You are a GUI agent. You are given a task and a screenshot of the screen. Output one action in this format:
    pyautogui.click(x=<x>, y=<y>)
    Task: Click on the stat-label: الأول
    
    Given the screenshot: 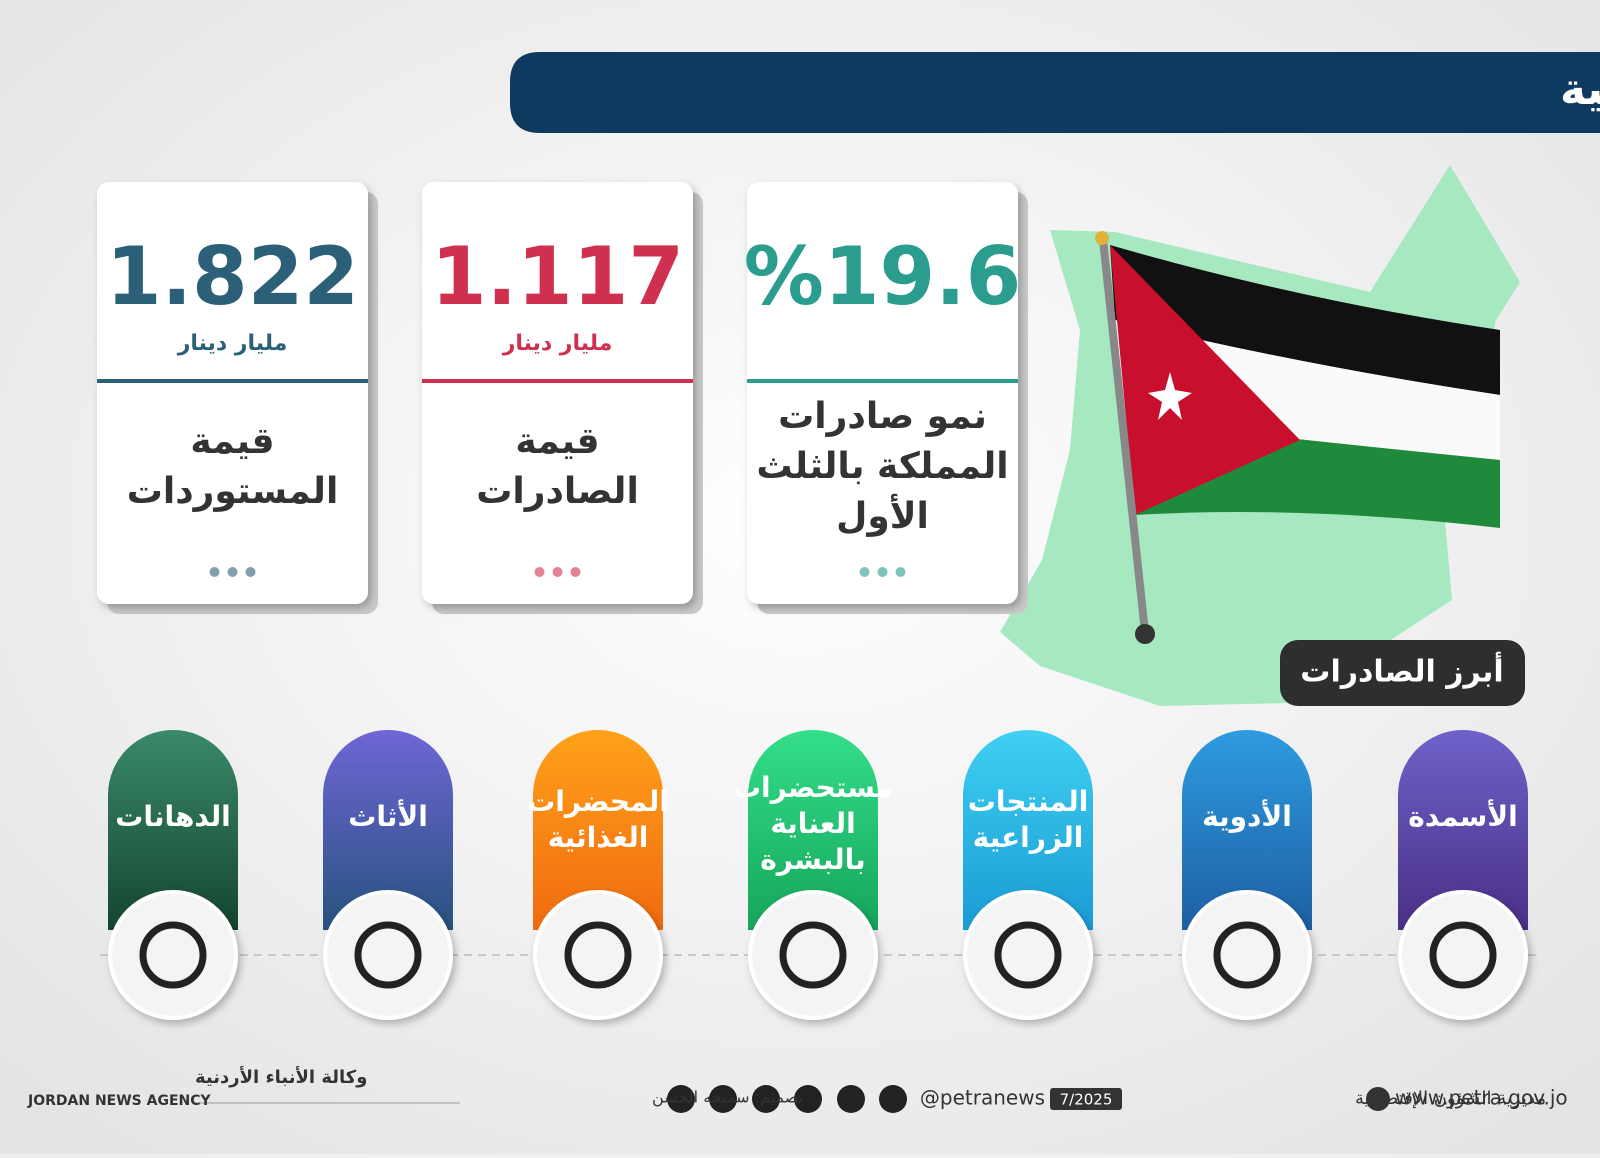 What is the action you would take?
    pyautogui.click(x=882, y=515)
    